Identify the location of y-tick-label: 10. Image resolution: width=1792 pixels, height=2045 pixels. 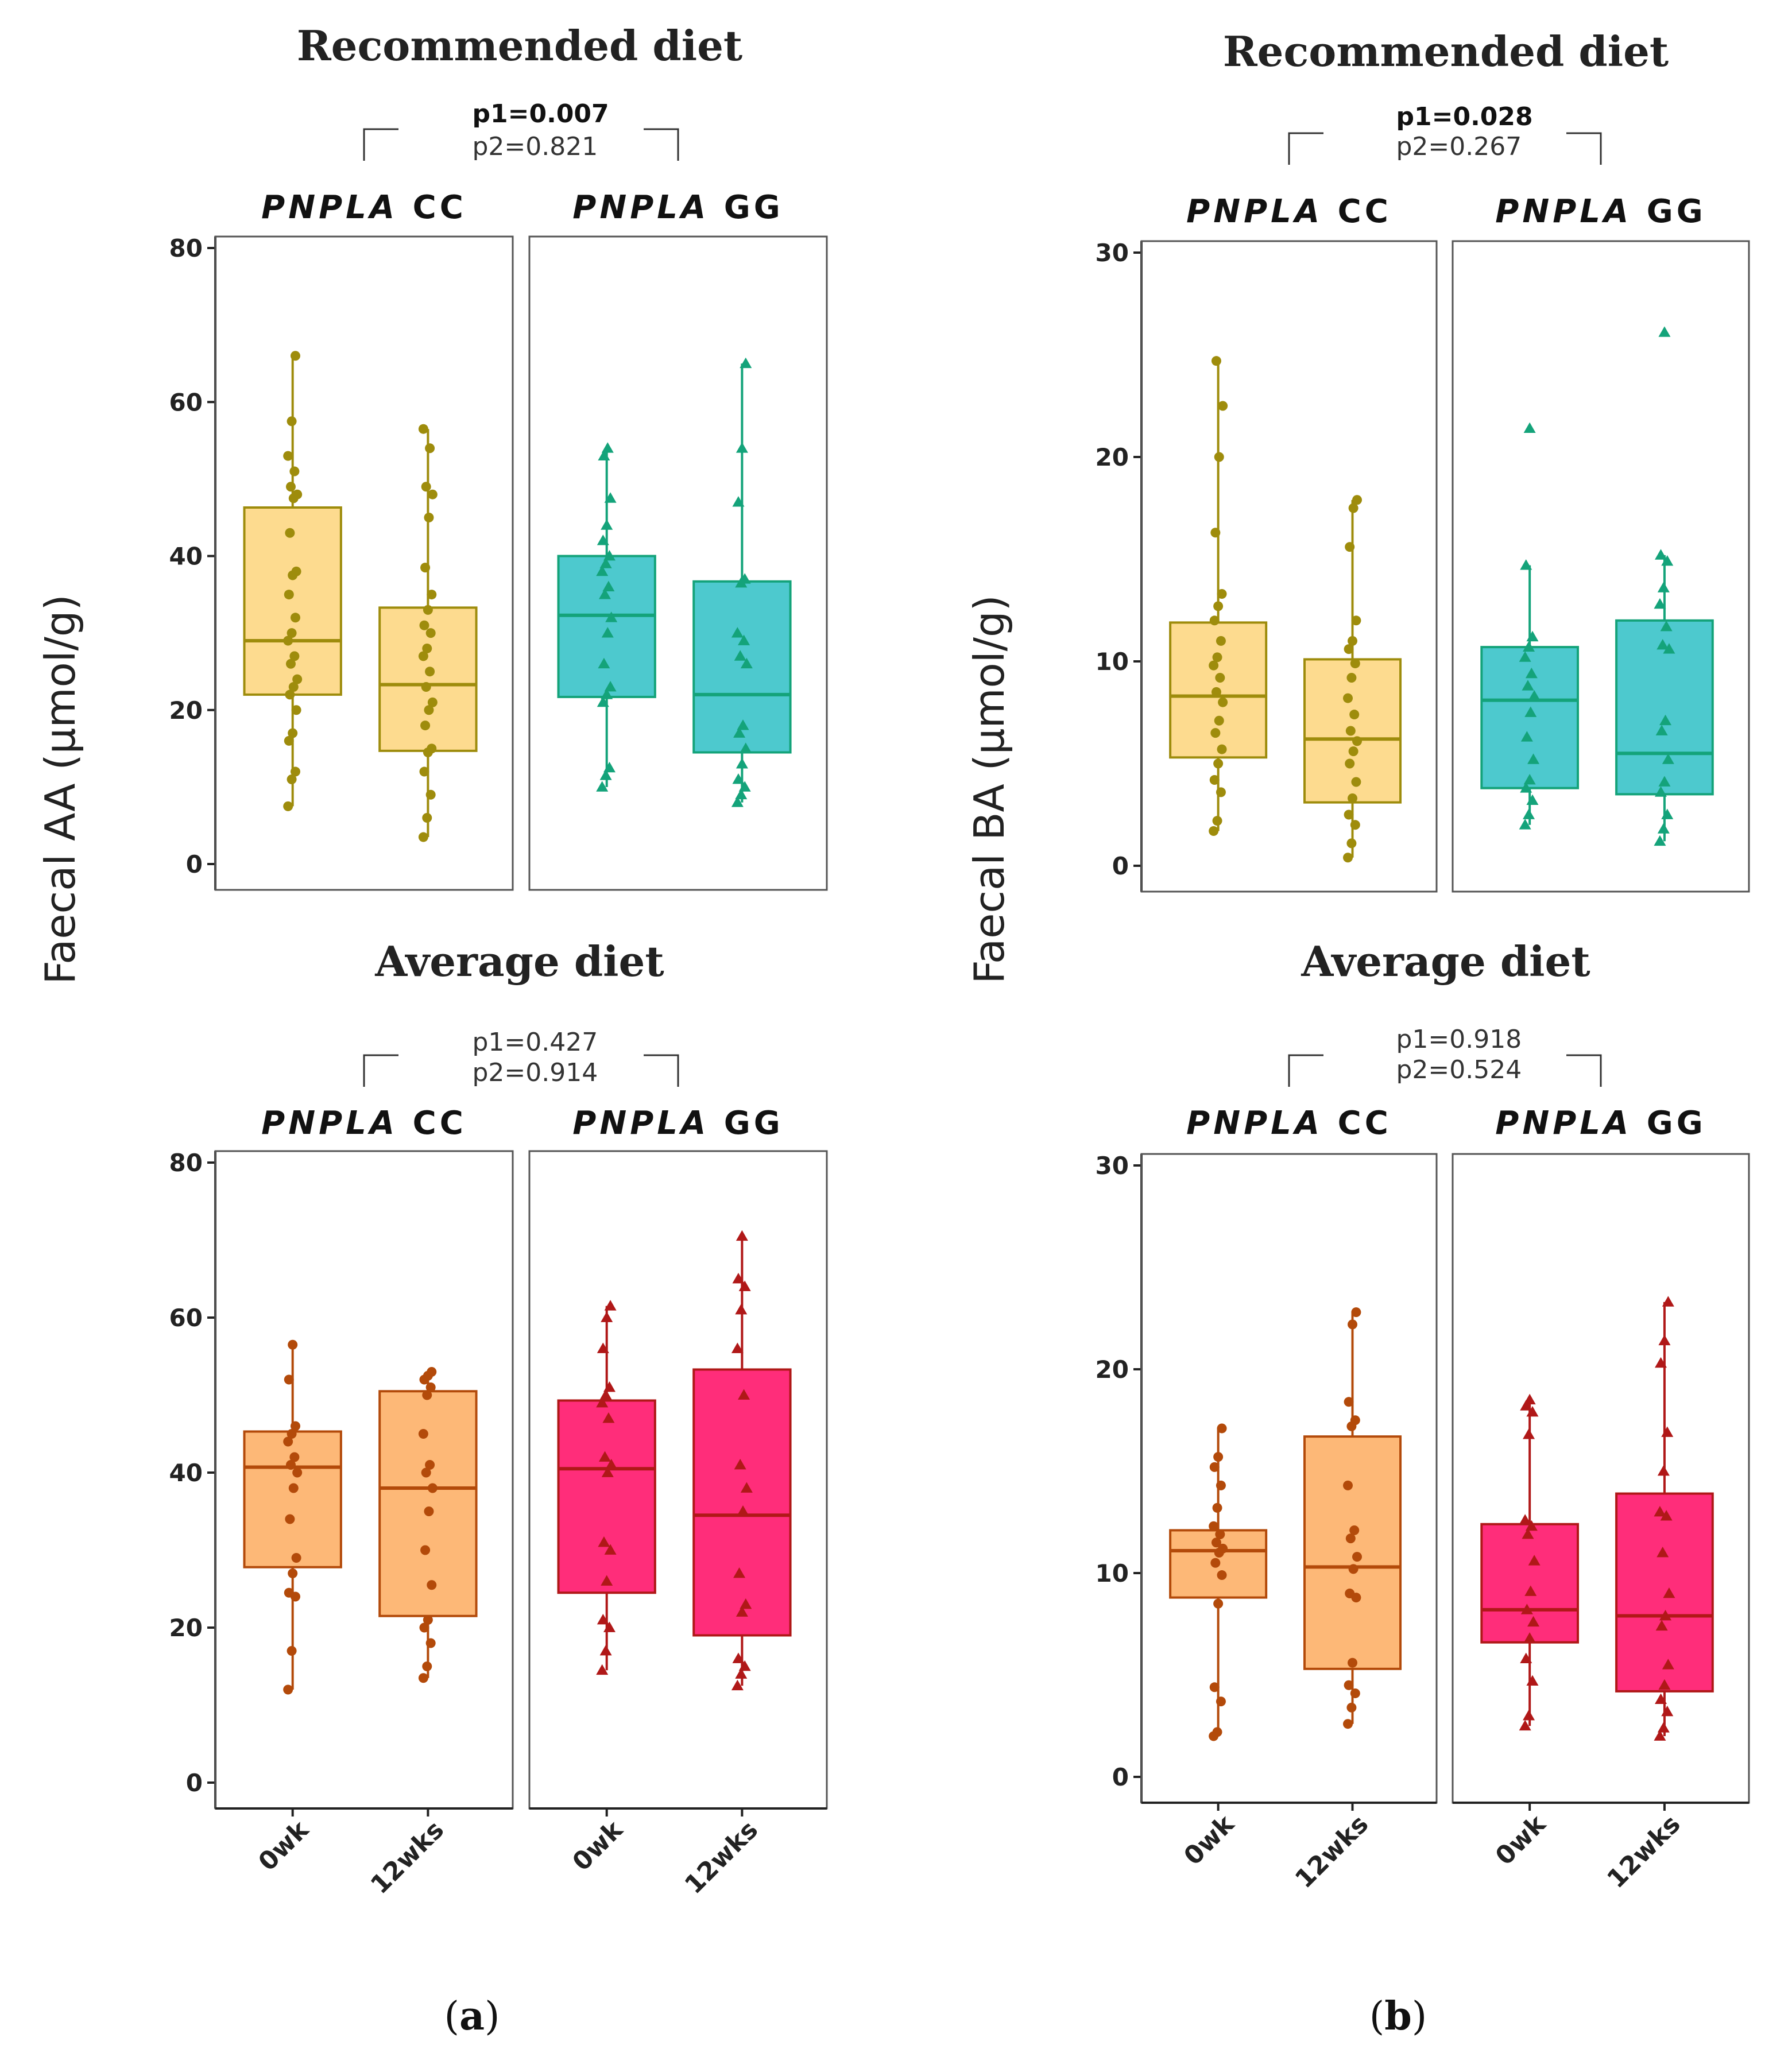
(1112, 662).